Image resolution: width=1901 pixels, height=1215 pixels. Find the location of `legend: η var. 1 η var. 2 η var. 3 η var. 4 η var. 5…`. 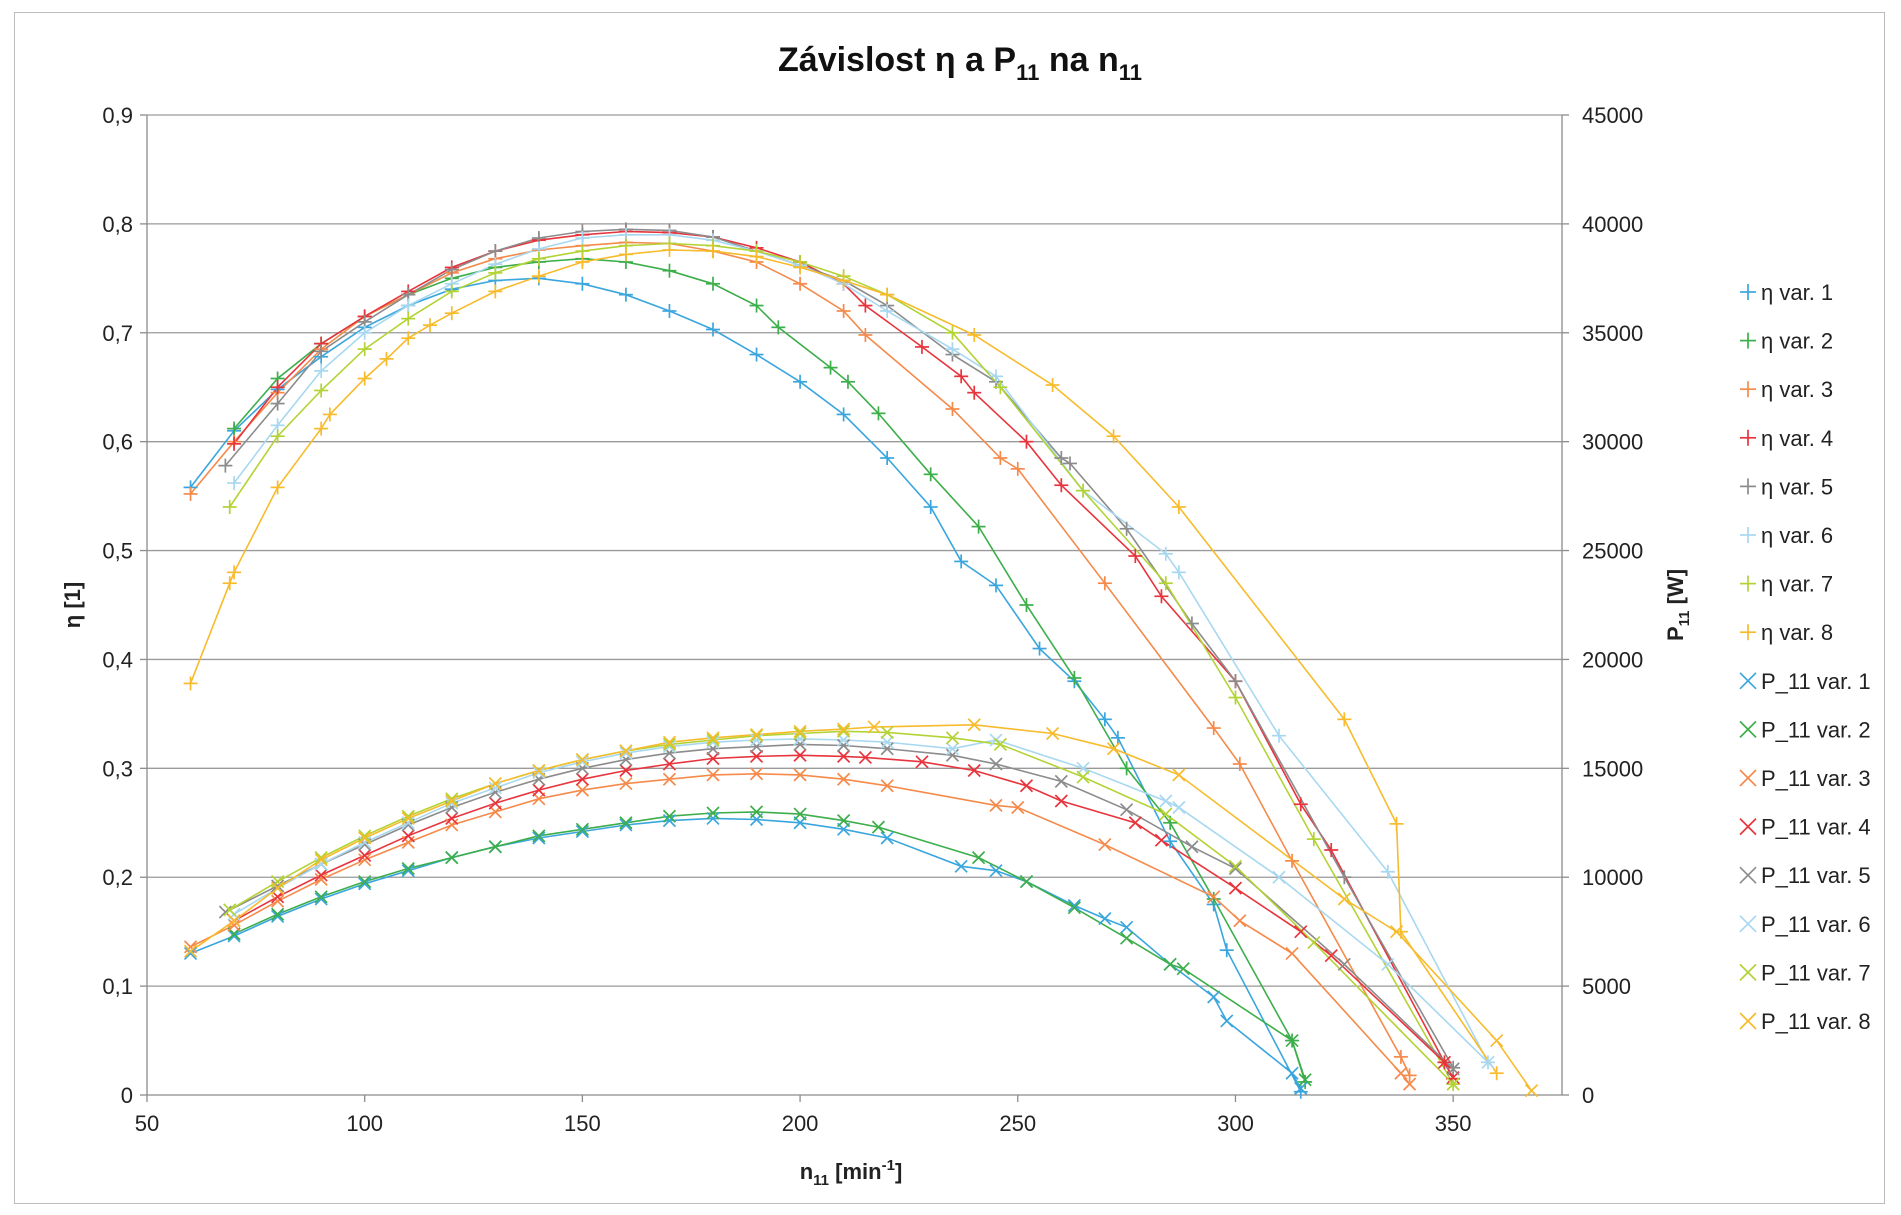

legend: η var. 1 η var. 2 η var. 3 η var. 4 η var. 5… is located at coordinates (1805, 657).